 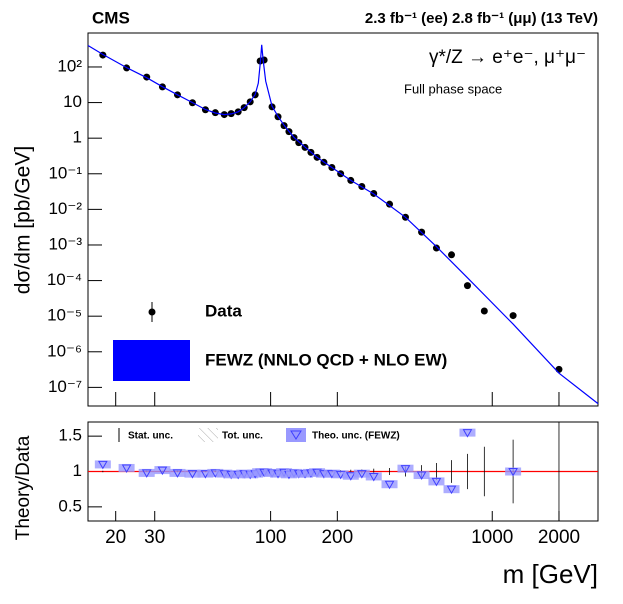 What do you see at coordinates (65, 172) in the screenshot?
I see `y-tick-label: 10⁻¹` at bounding box center [65, 172].